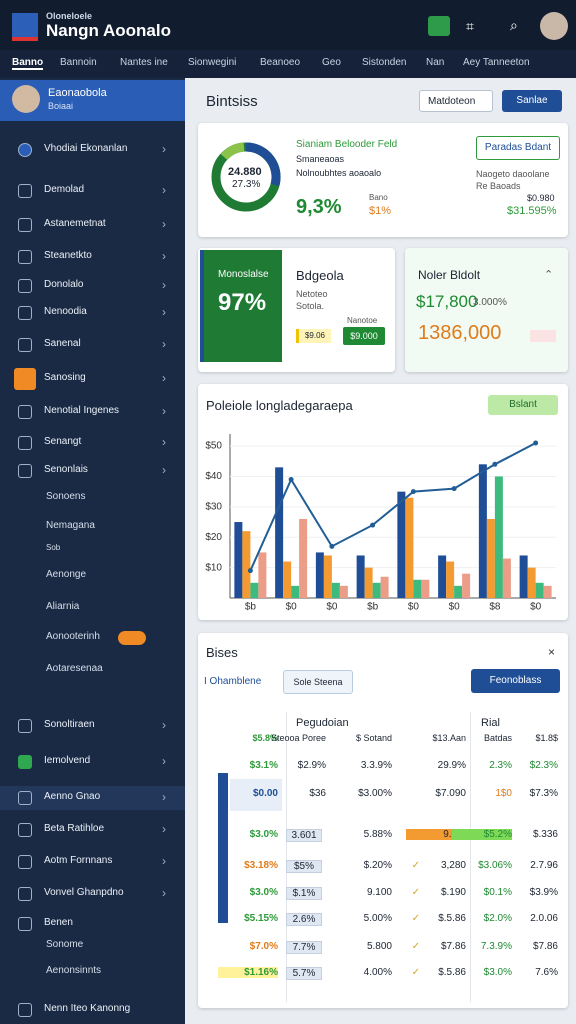  What do you see at coordinates (347, 144) in the screenshot?
I see `card-title: Sianiam Belooder Feld` at bounding box center [347, 144].